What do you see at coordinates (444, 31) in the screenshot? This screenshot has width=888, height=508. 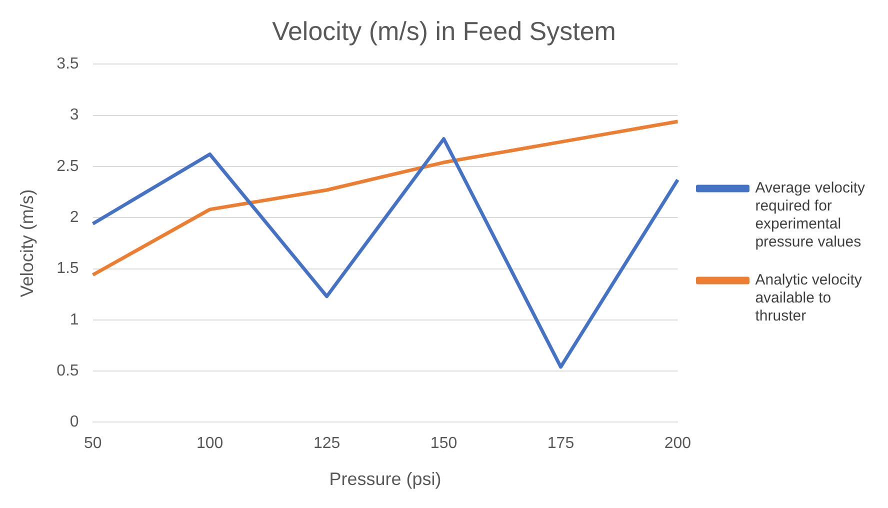 I see `chart-title: Velocity (m/s) in Feed System` at bounding box center [444, 31].